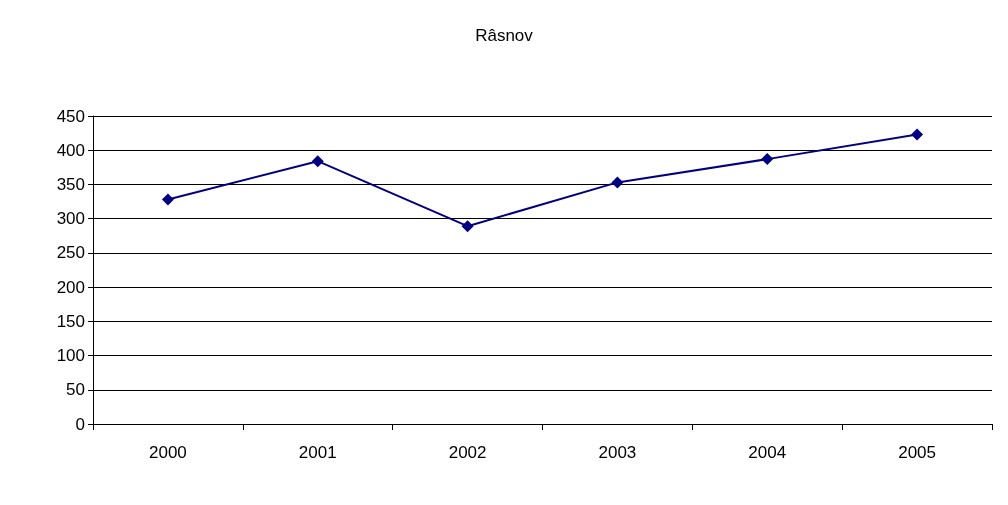 The height and width of the screenshot is (505, 1008). What do you see at coordinates (467, 452) in the screenshot?
I see `x-tick-label: 2002` at bounding box center [467, 452].